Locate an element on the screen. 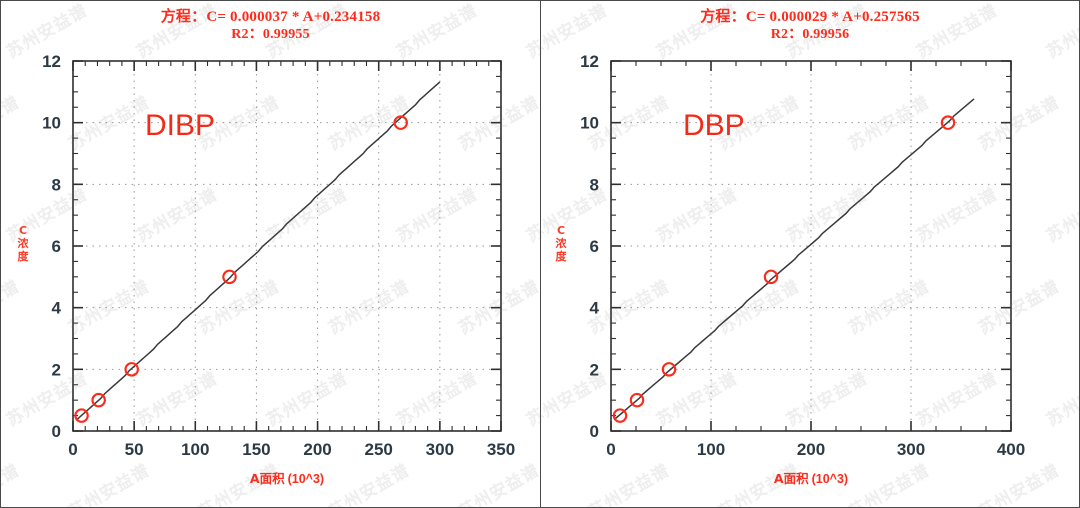 The height and width of the screenshot is (508, 1080). series-name-label: DIBP is located at coordinates (180, 125).